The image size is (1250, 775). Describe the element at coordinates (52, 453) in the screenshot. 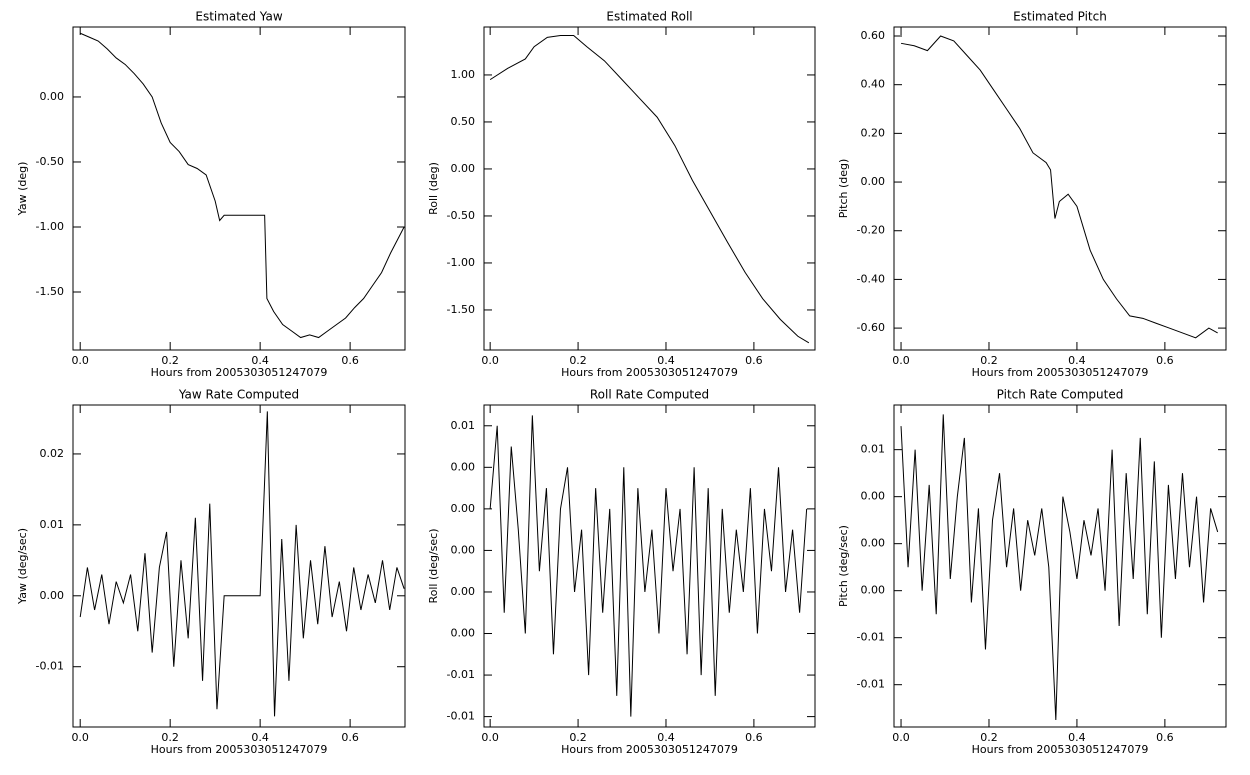

I see `y-tick-label: 0.02` at that location.